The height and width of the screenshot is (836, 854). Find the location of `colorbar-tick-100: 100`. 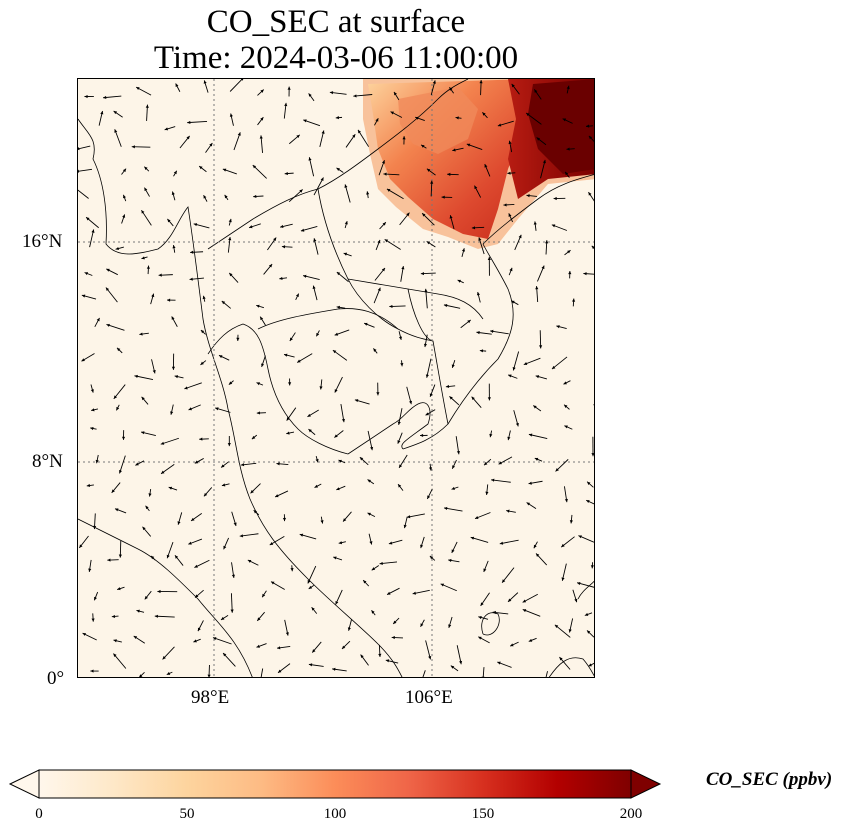

colorbar-tick-100: 100 is located at coordinates (335, 814).